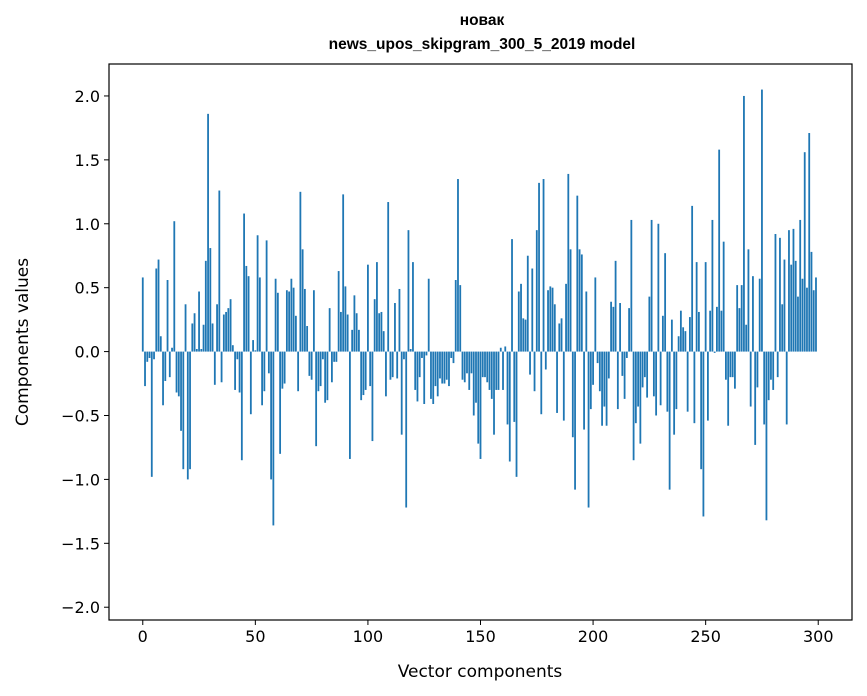  I want to click on chart-title: новак, so click(482, 20).